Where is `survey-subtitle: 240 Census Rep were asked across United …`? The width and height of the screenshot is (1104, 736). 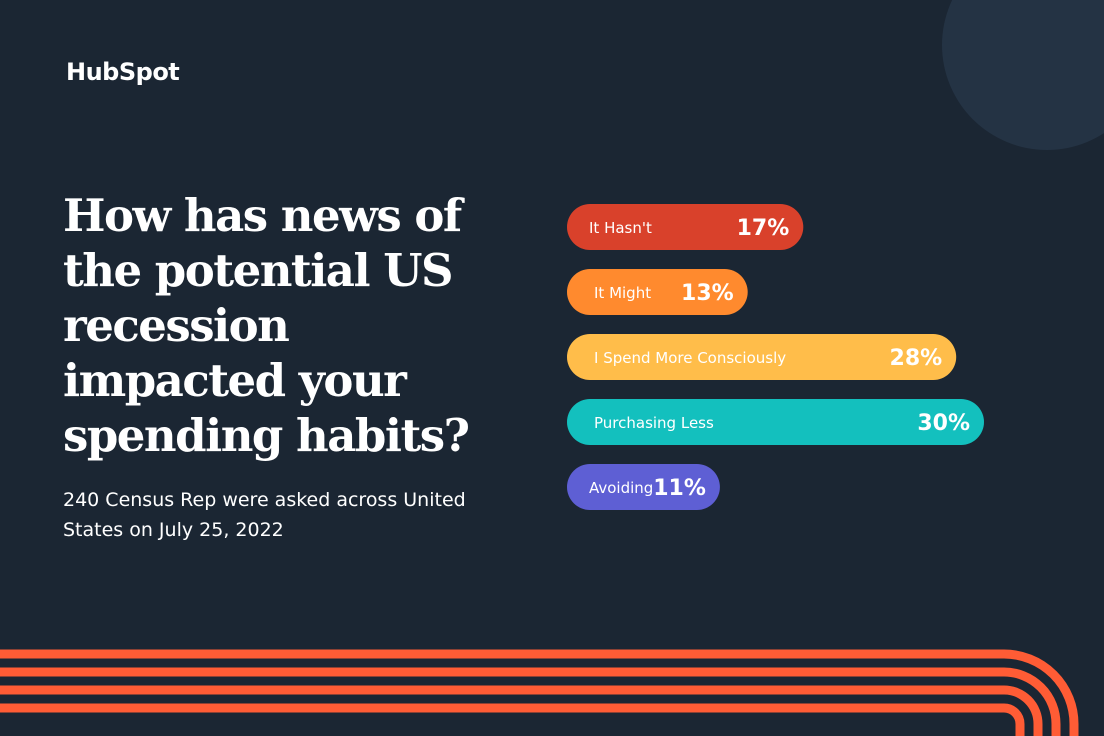 survey-subtitle: 240 Census Rep were asked across United … is located at coordinates (264, 515).